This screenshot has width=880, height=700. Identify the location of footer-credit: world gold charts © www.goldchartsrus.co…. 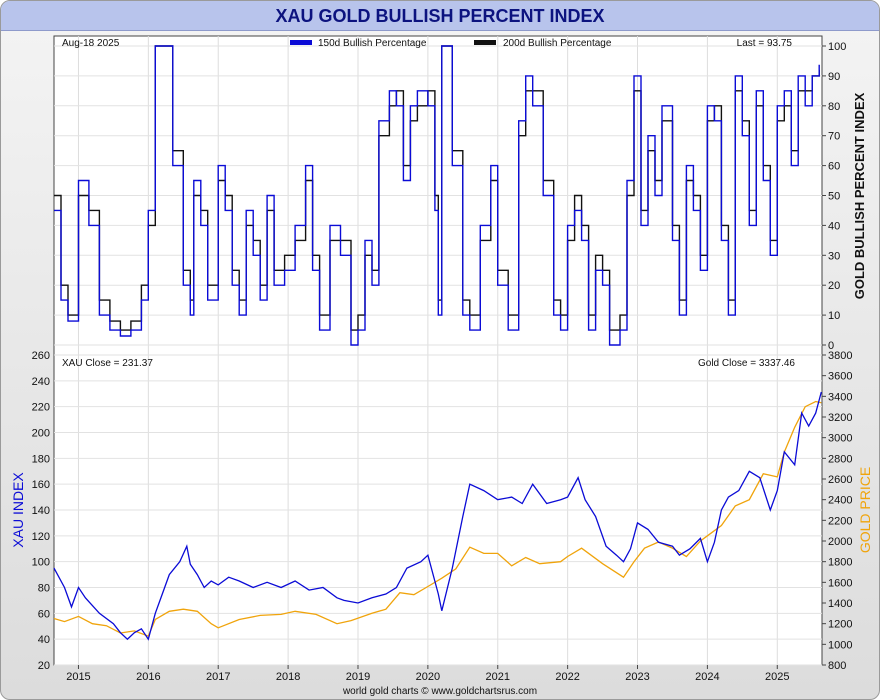
(439, 691).